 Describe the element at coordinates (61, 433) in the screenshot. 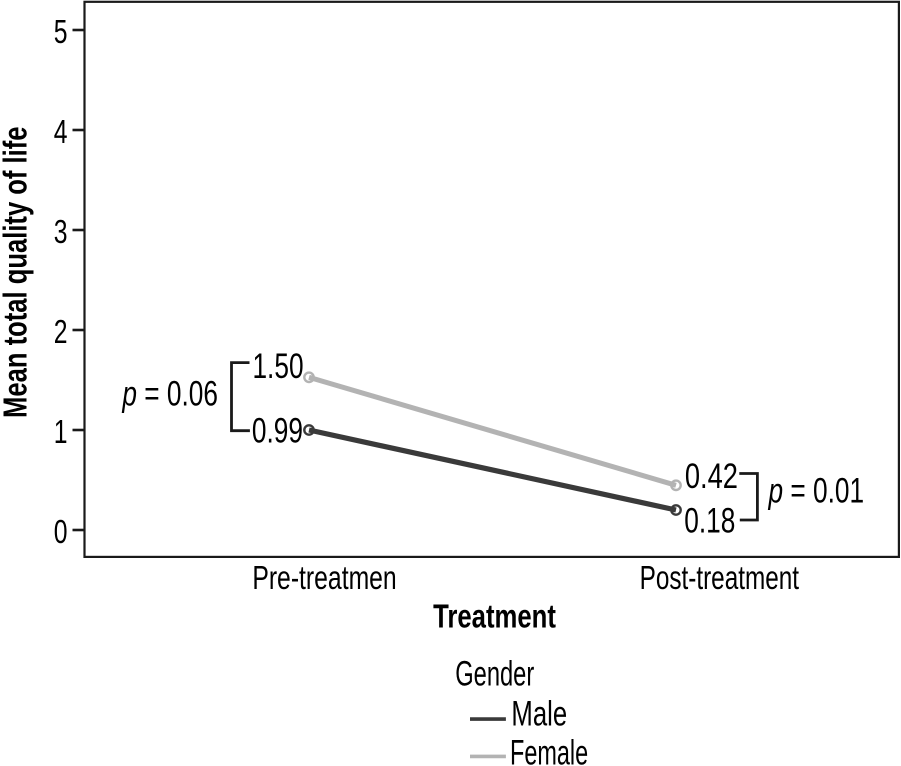

I see `svg-text: 1` at that location.